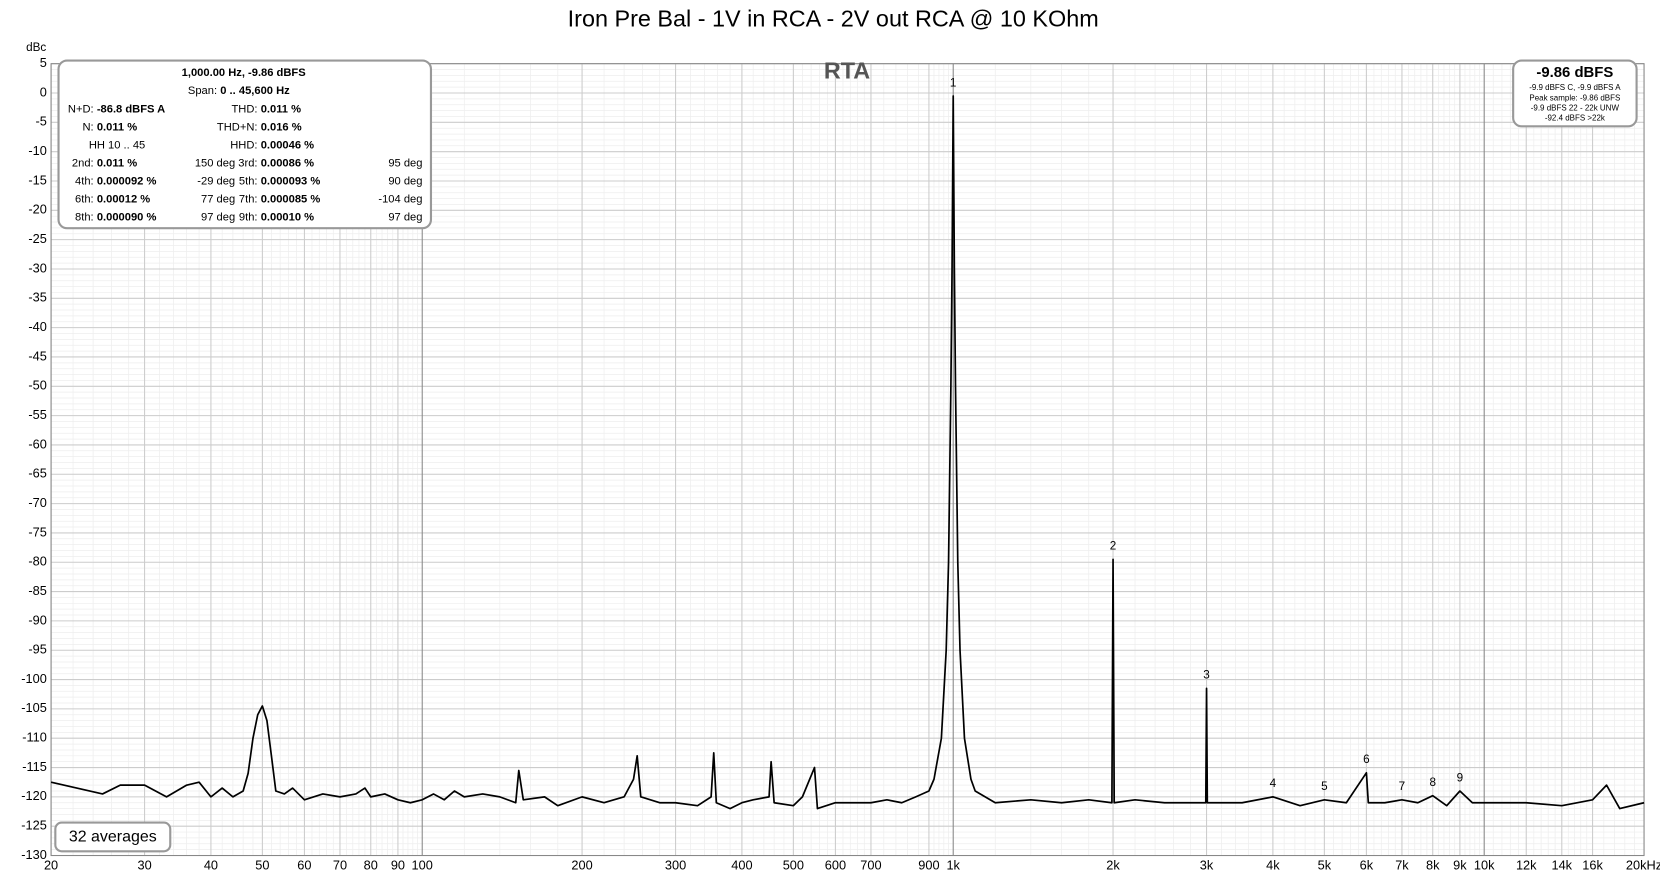 The image size is (1660, 881). I want to click on info-label: 8th:, so click(84, 218).